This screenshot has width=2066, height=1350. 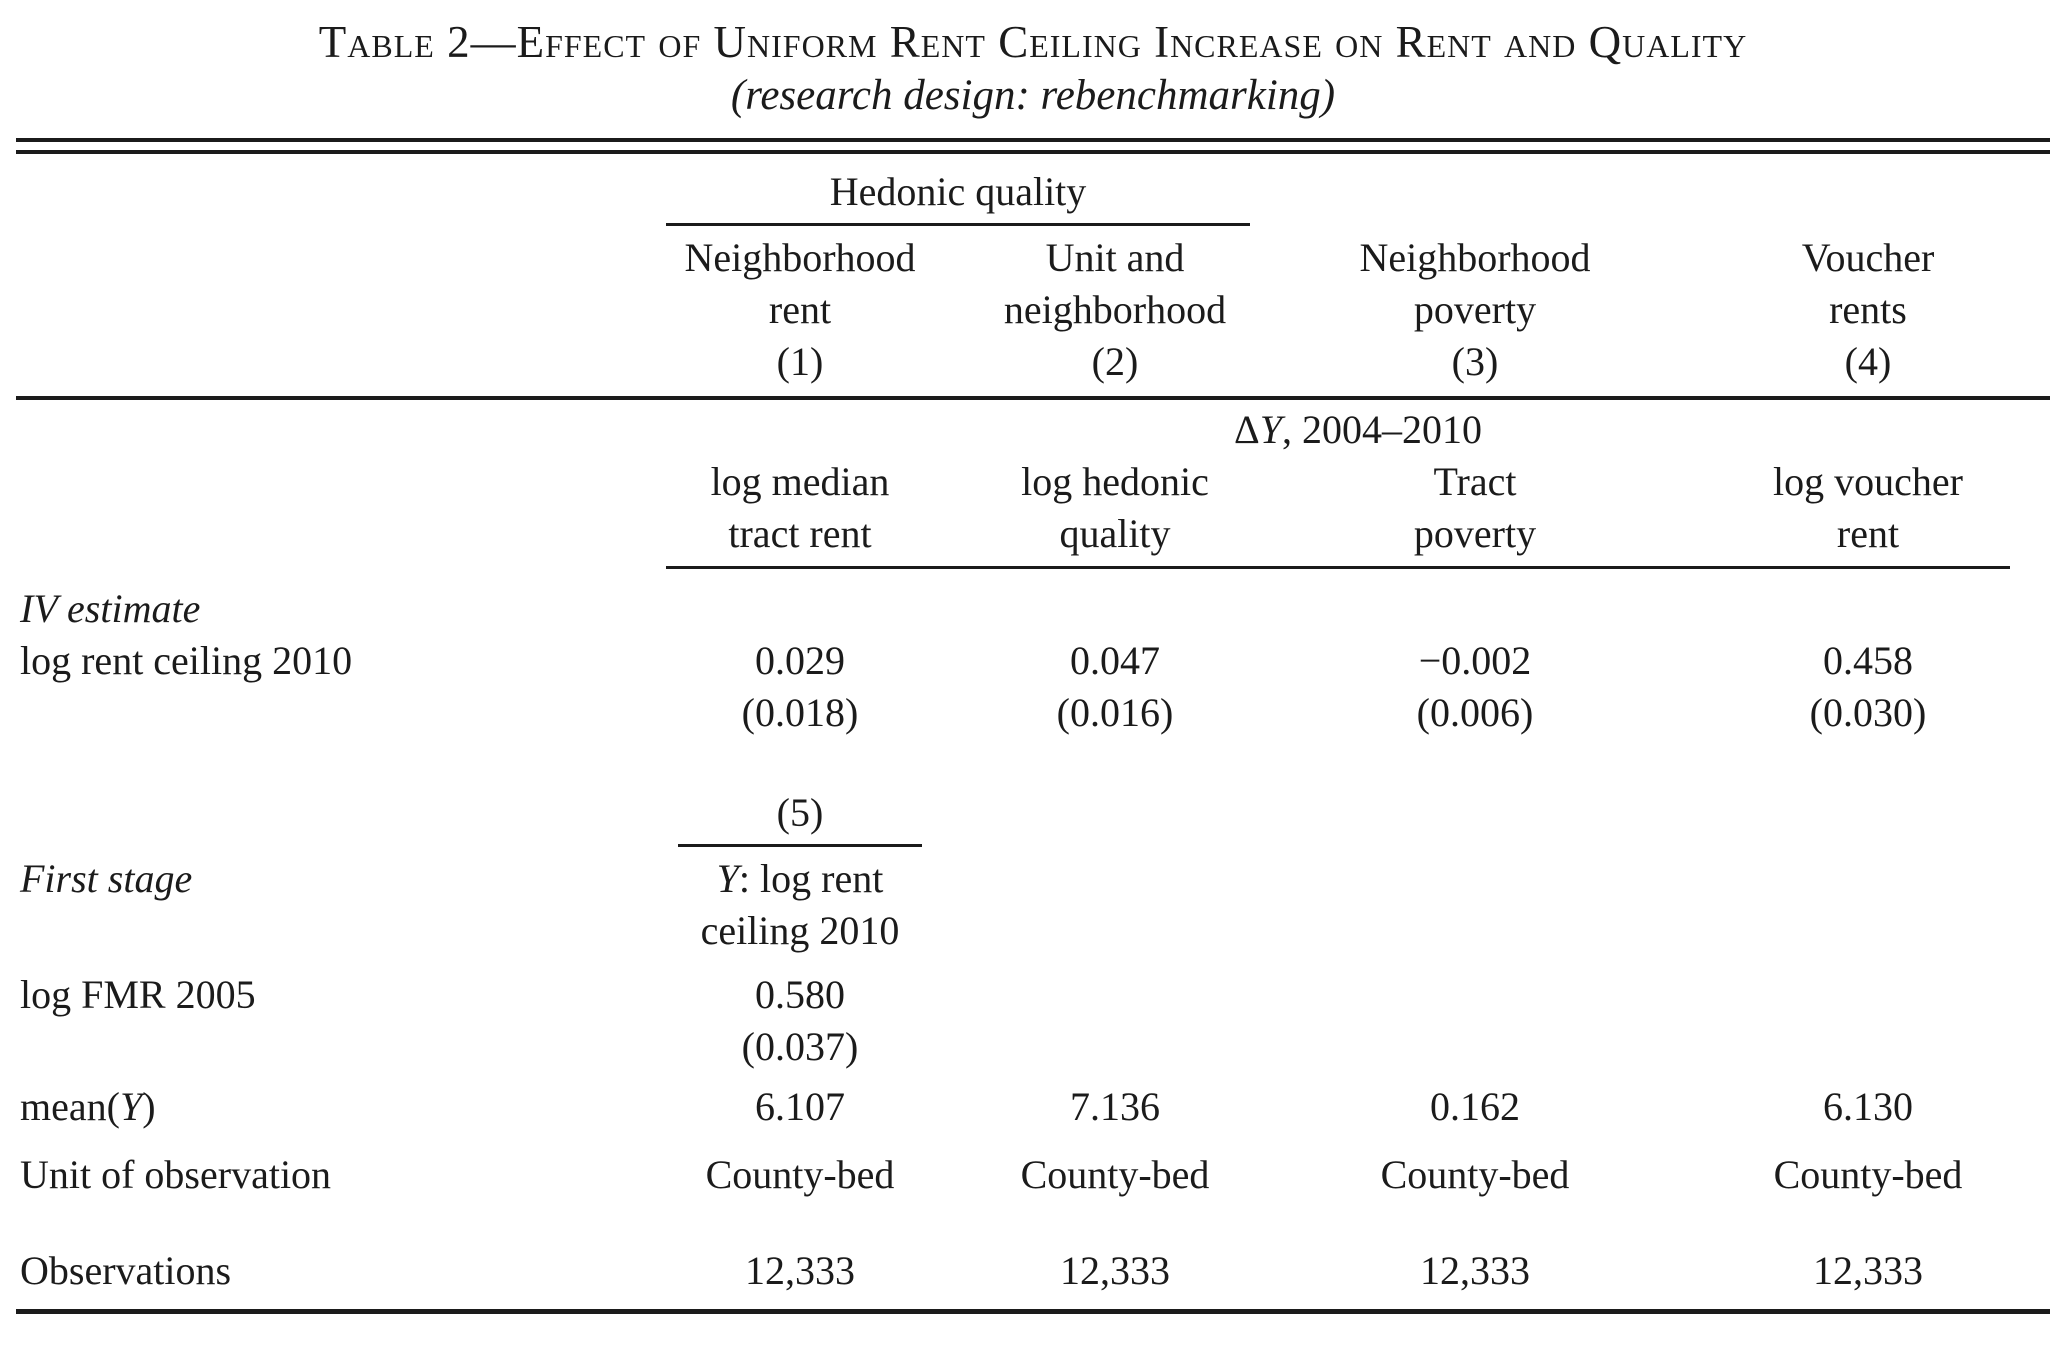 What do you see at coordinates (1868, 1106) in the screenshot?
I see `mean-value: 6.130` at bounding box center [1868, 1106].